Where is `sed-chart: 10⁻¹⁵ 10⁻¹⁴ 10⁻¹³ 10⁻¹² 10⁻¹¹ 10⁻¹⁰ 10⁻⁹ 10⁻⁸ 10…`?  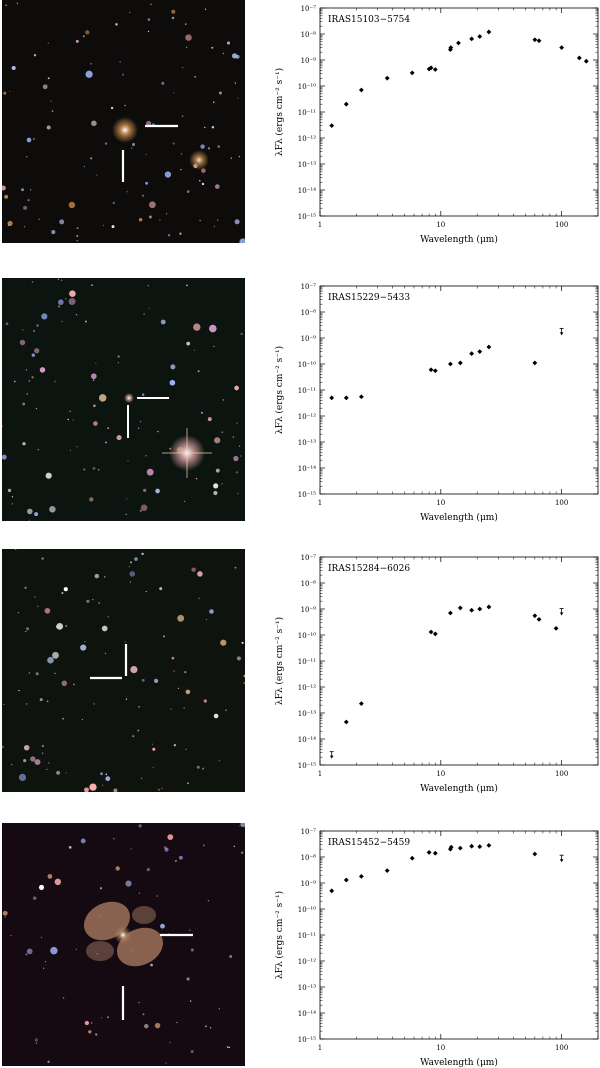
sed-chart: 10⁻¹⁵ 10⁻¹⁴ 10⁻¹³ 10⁻¹² 10⁻¹¹ 10⁻¹⁰ 10⁻⁹ 10⁻⁸ 10… is located at coordinates (435, 400).